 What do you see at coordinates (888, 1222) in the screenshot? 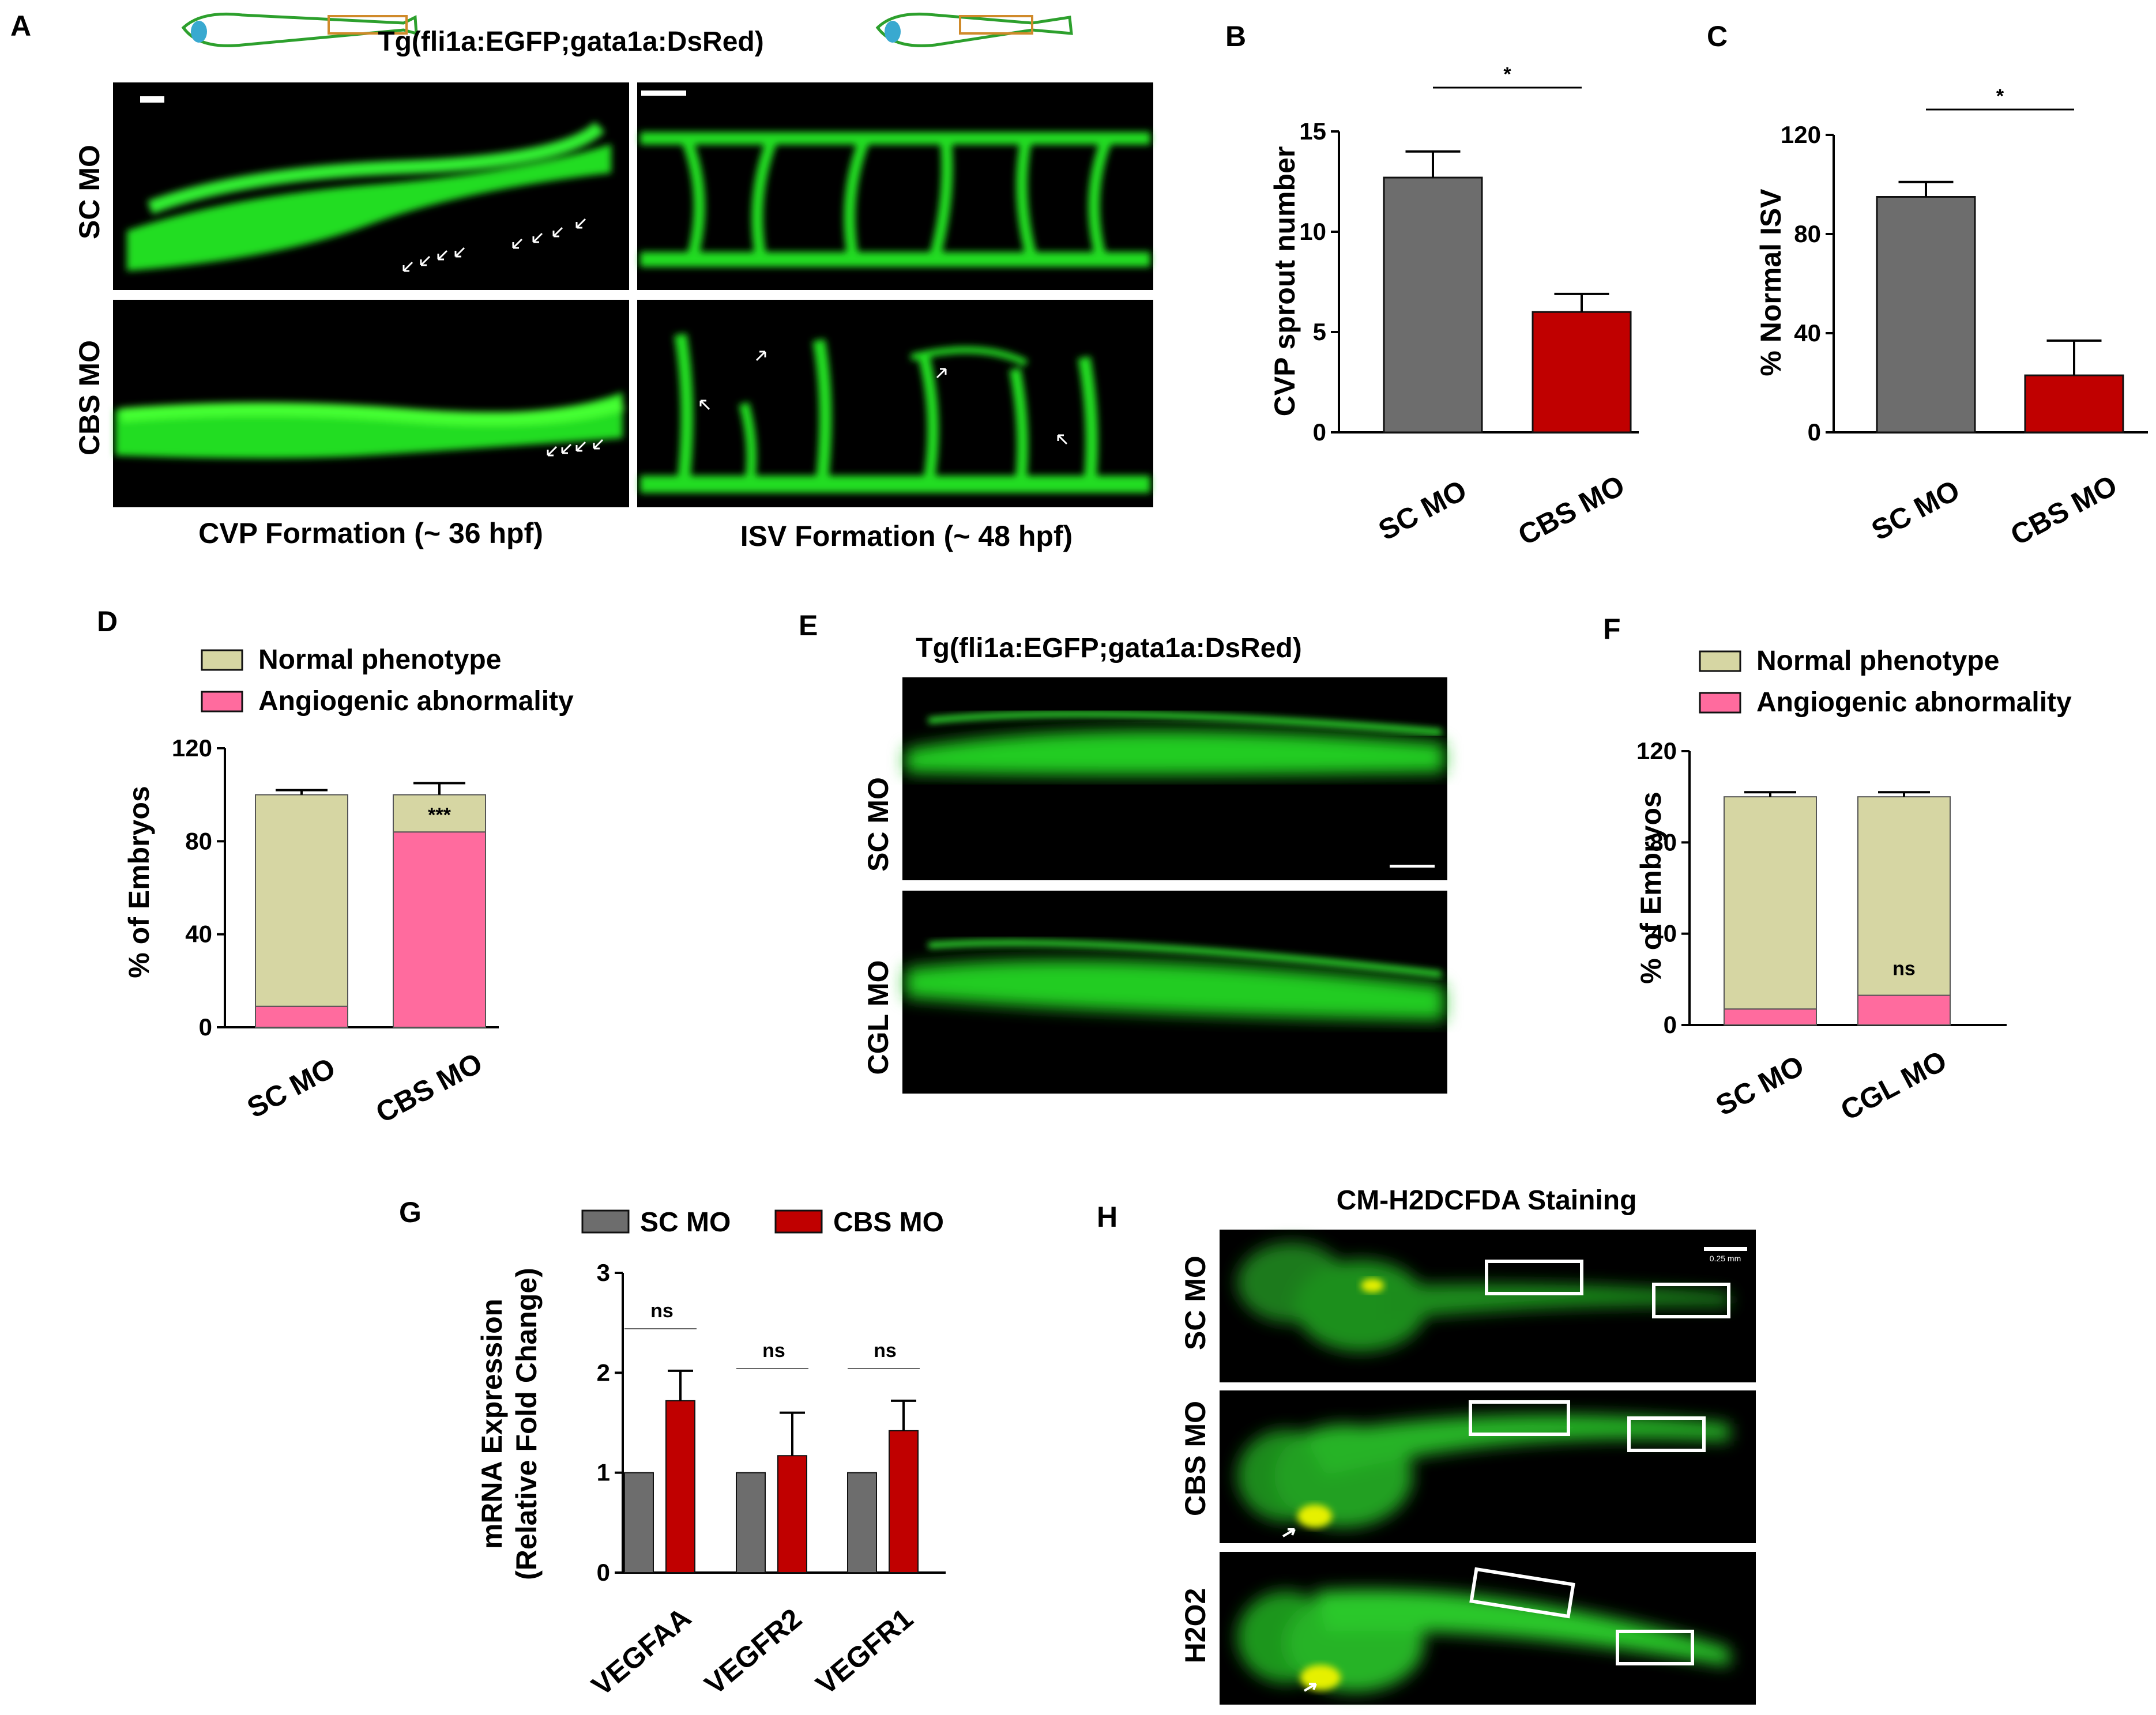
I see `legend-label: CBS MO` at bounding box center [888, 1222].